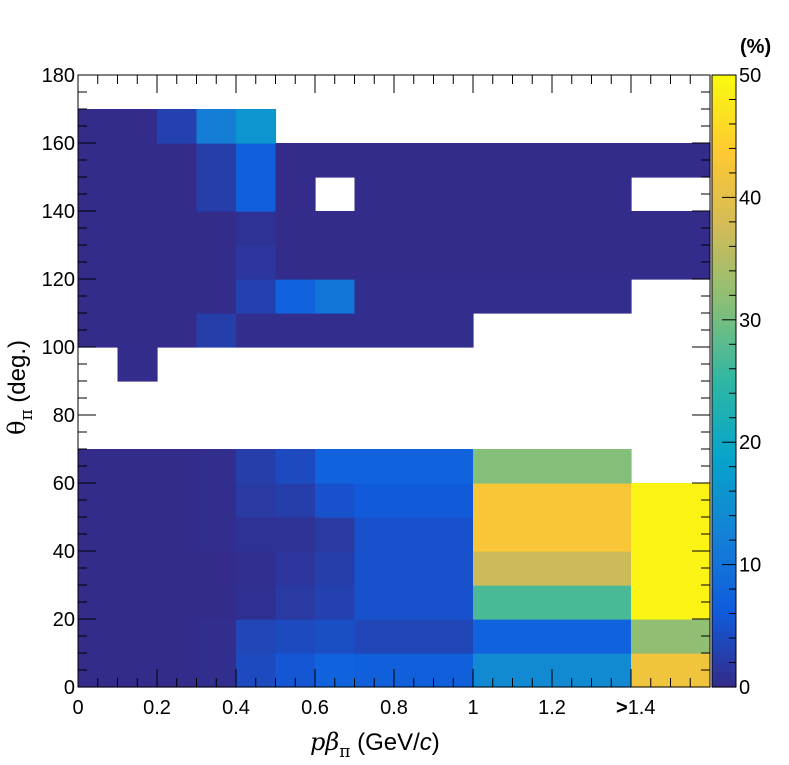  Describe the element at coordinates (58, 144) in the screenshot. I see `y-tick-label: 160` at that location.